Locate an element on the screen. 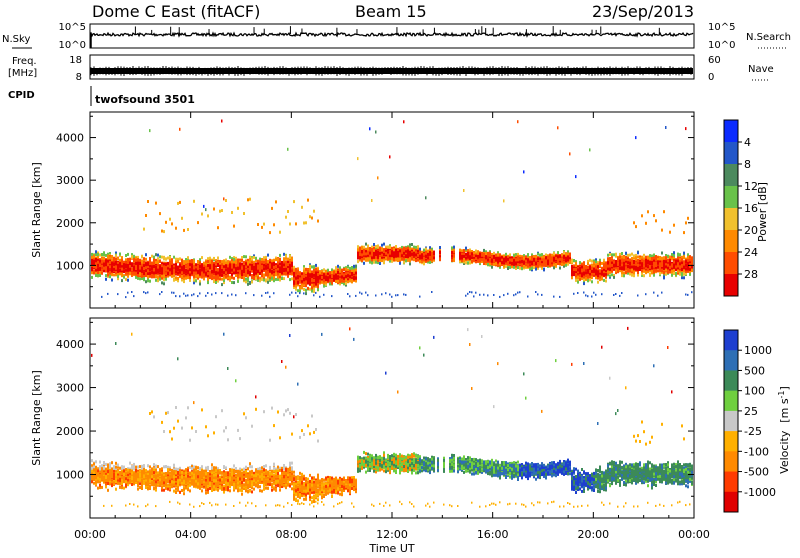  freq-tick-bottom: 8 is located at coordinates (79, 77).